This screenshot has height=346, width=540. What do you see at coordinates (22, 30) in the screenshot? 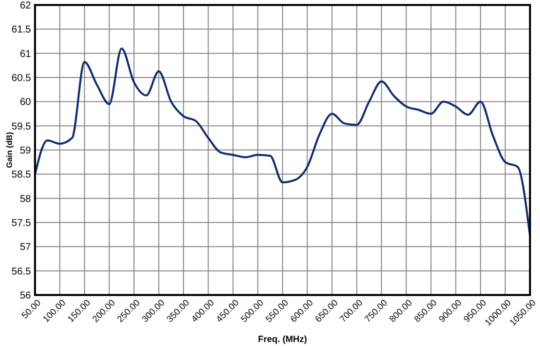
I see `y-tick-label: 61.5` at bounding box center [22, 30].